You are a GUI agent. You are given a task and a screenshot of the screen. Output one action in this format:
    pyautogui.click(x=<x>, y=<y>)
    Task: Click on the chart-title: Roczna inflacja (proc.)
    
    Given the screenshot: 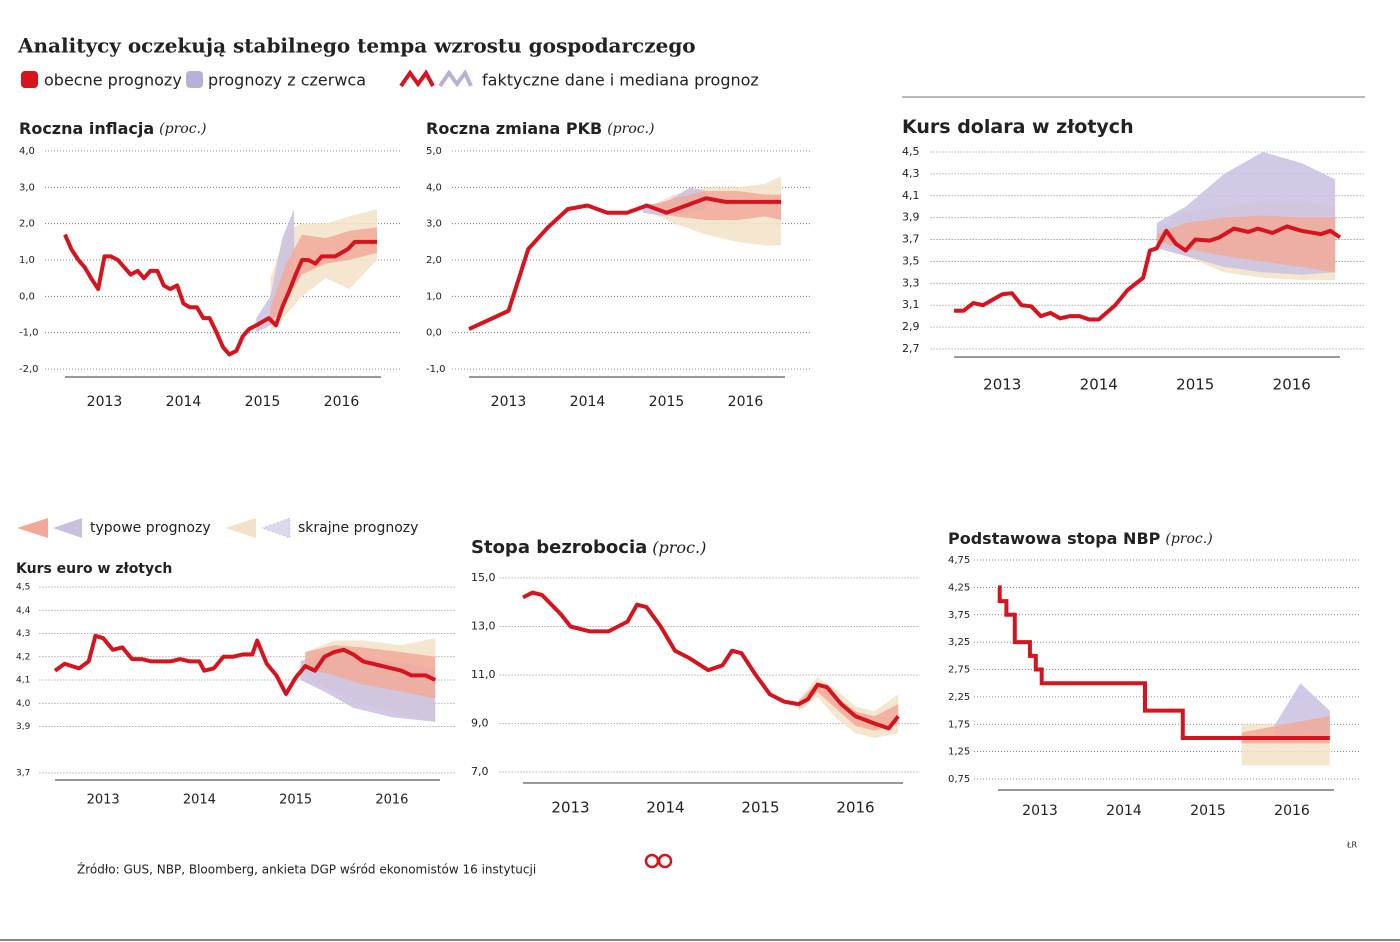 What is the action you would take?
    pyautogui.click(x=112, y=128)
    